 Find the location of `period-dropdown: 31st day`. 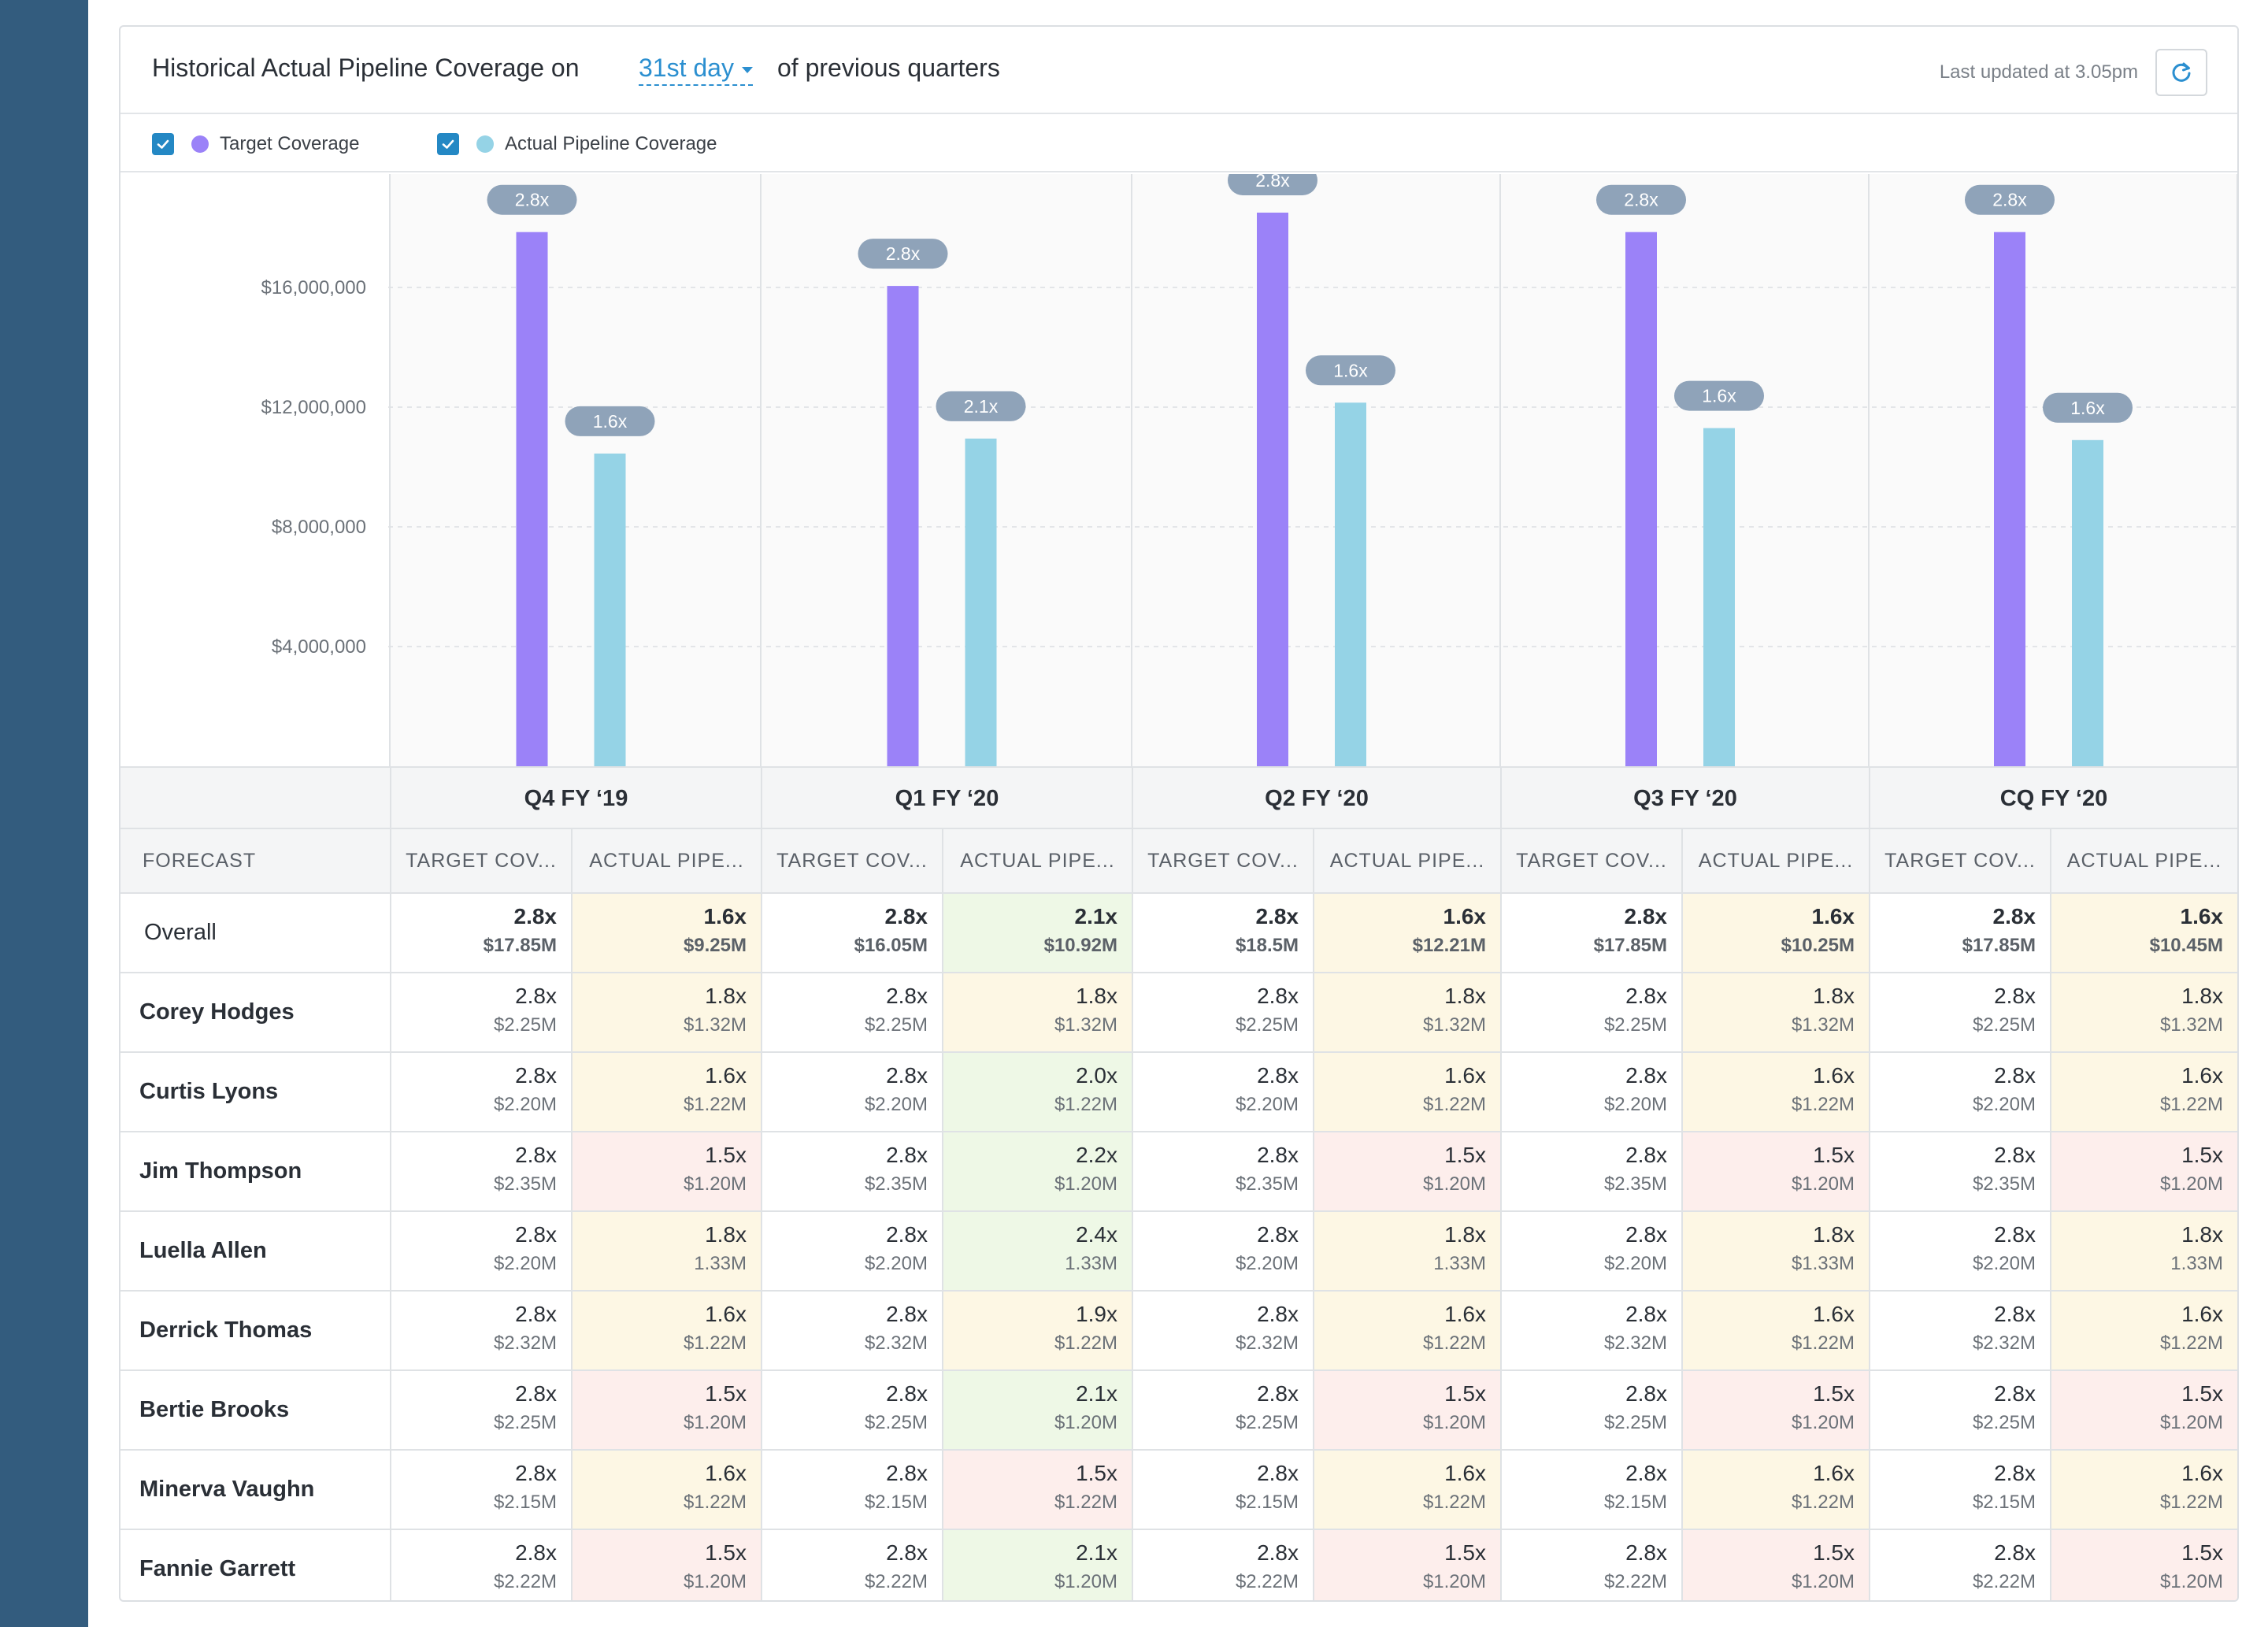

period-dropdown: 31st day is located at coordinates (696, 70).